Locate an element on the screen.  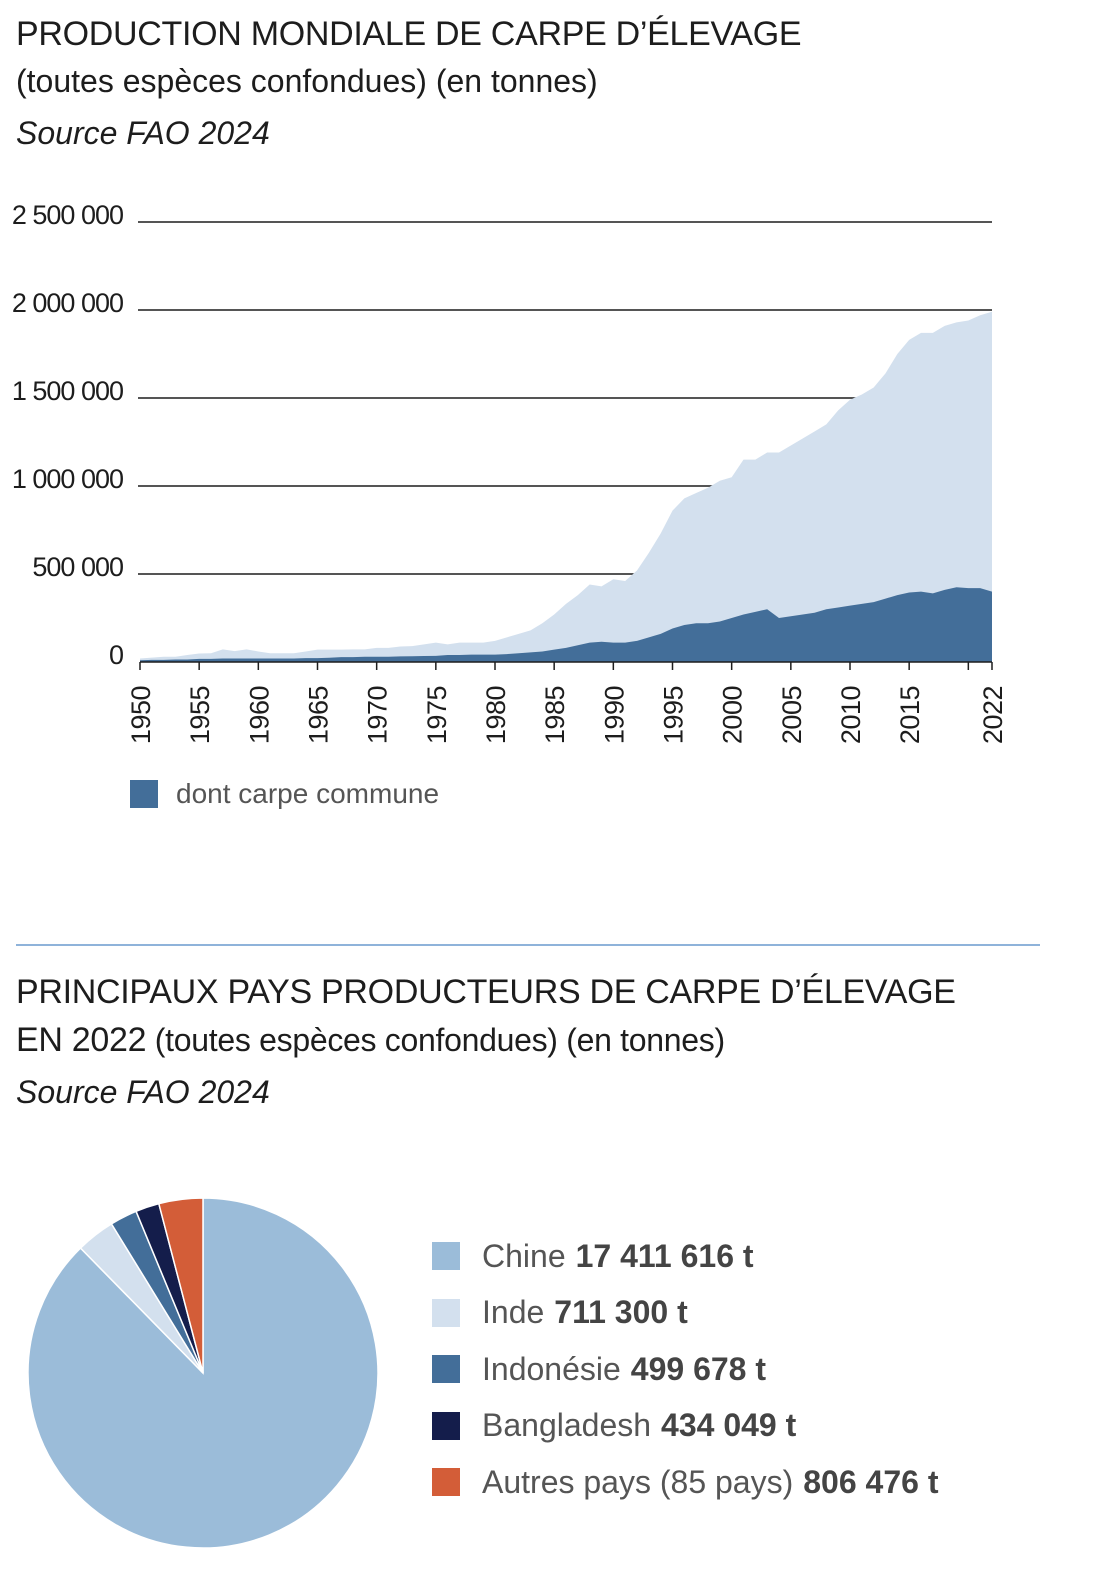
chart1-legend: dont carpe commune is located at coordinates (284, 794).